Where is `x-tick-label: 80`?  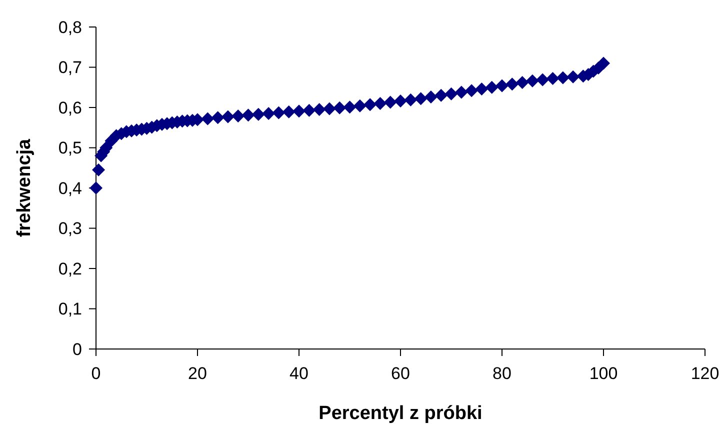 x-tick-label: 80 is located at coordinates (502, 373).